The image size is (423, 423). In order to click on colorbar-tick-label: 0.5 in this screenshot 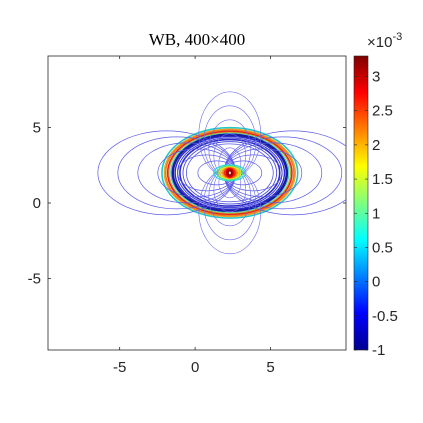, I will do `click(382, 247)`.